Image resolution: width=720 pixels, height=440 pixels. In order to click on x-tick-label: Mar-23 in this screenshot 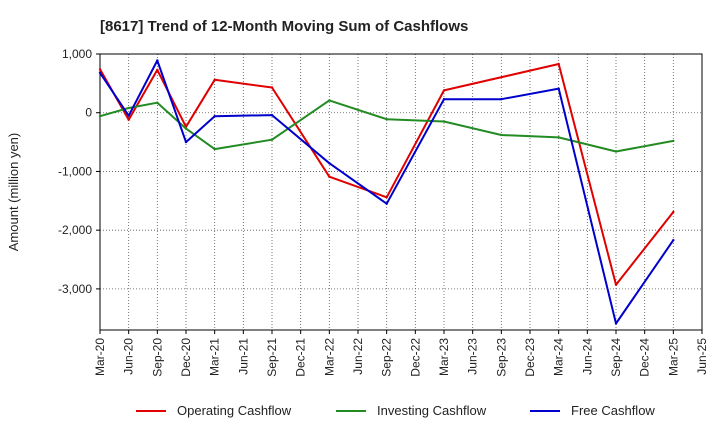, I will do `click(444, 357)`.